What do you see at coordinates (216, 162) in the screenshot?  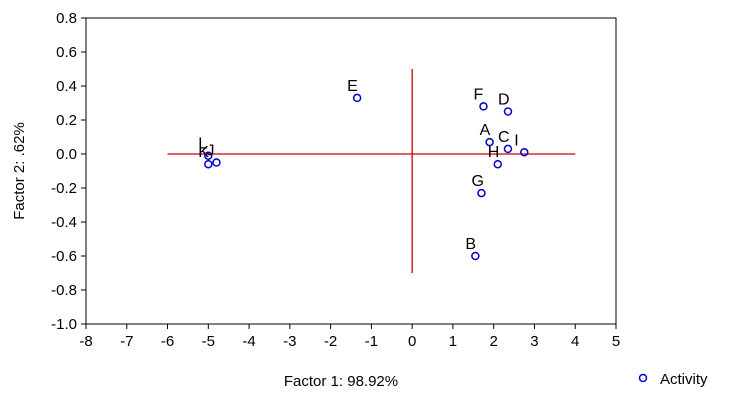 I see `data-point-j` at bounding box center [216, 162].